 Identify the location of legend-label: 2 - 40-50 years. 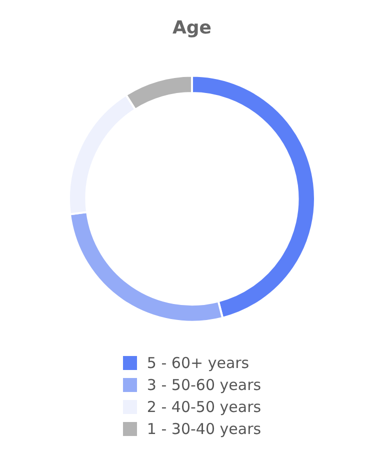
(204, 407).